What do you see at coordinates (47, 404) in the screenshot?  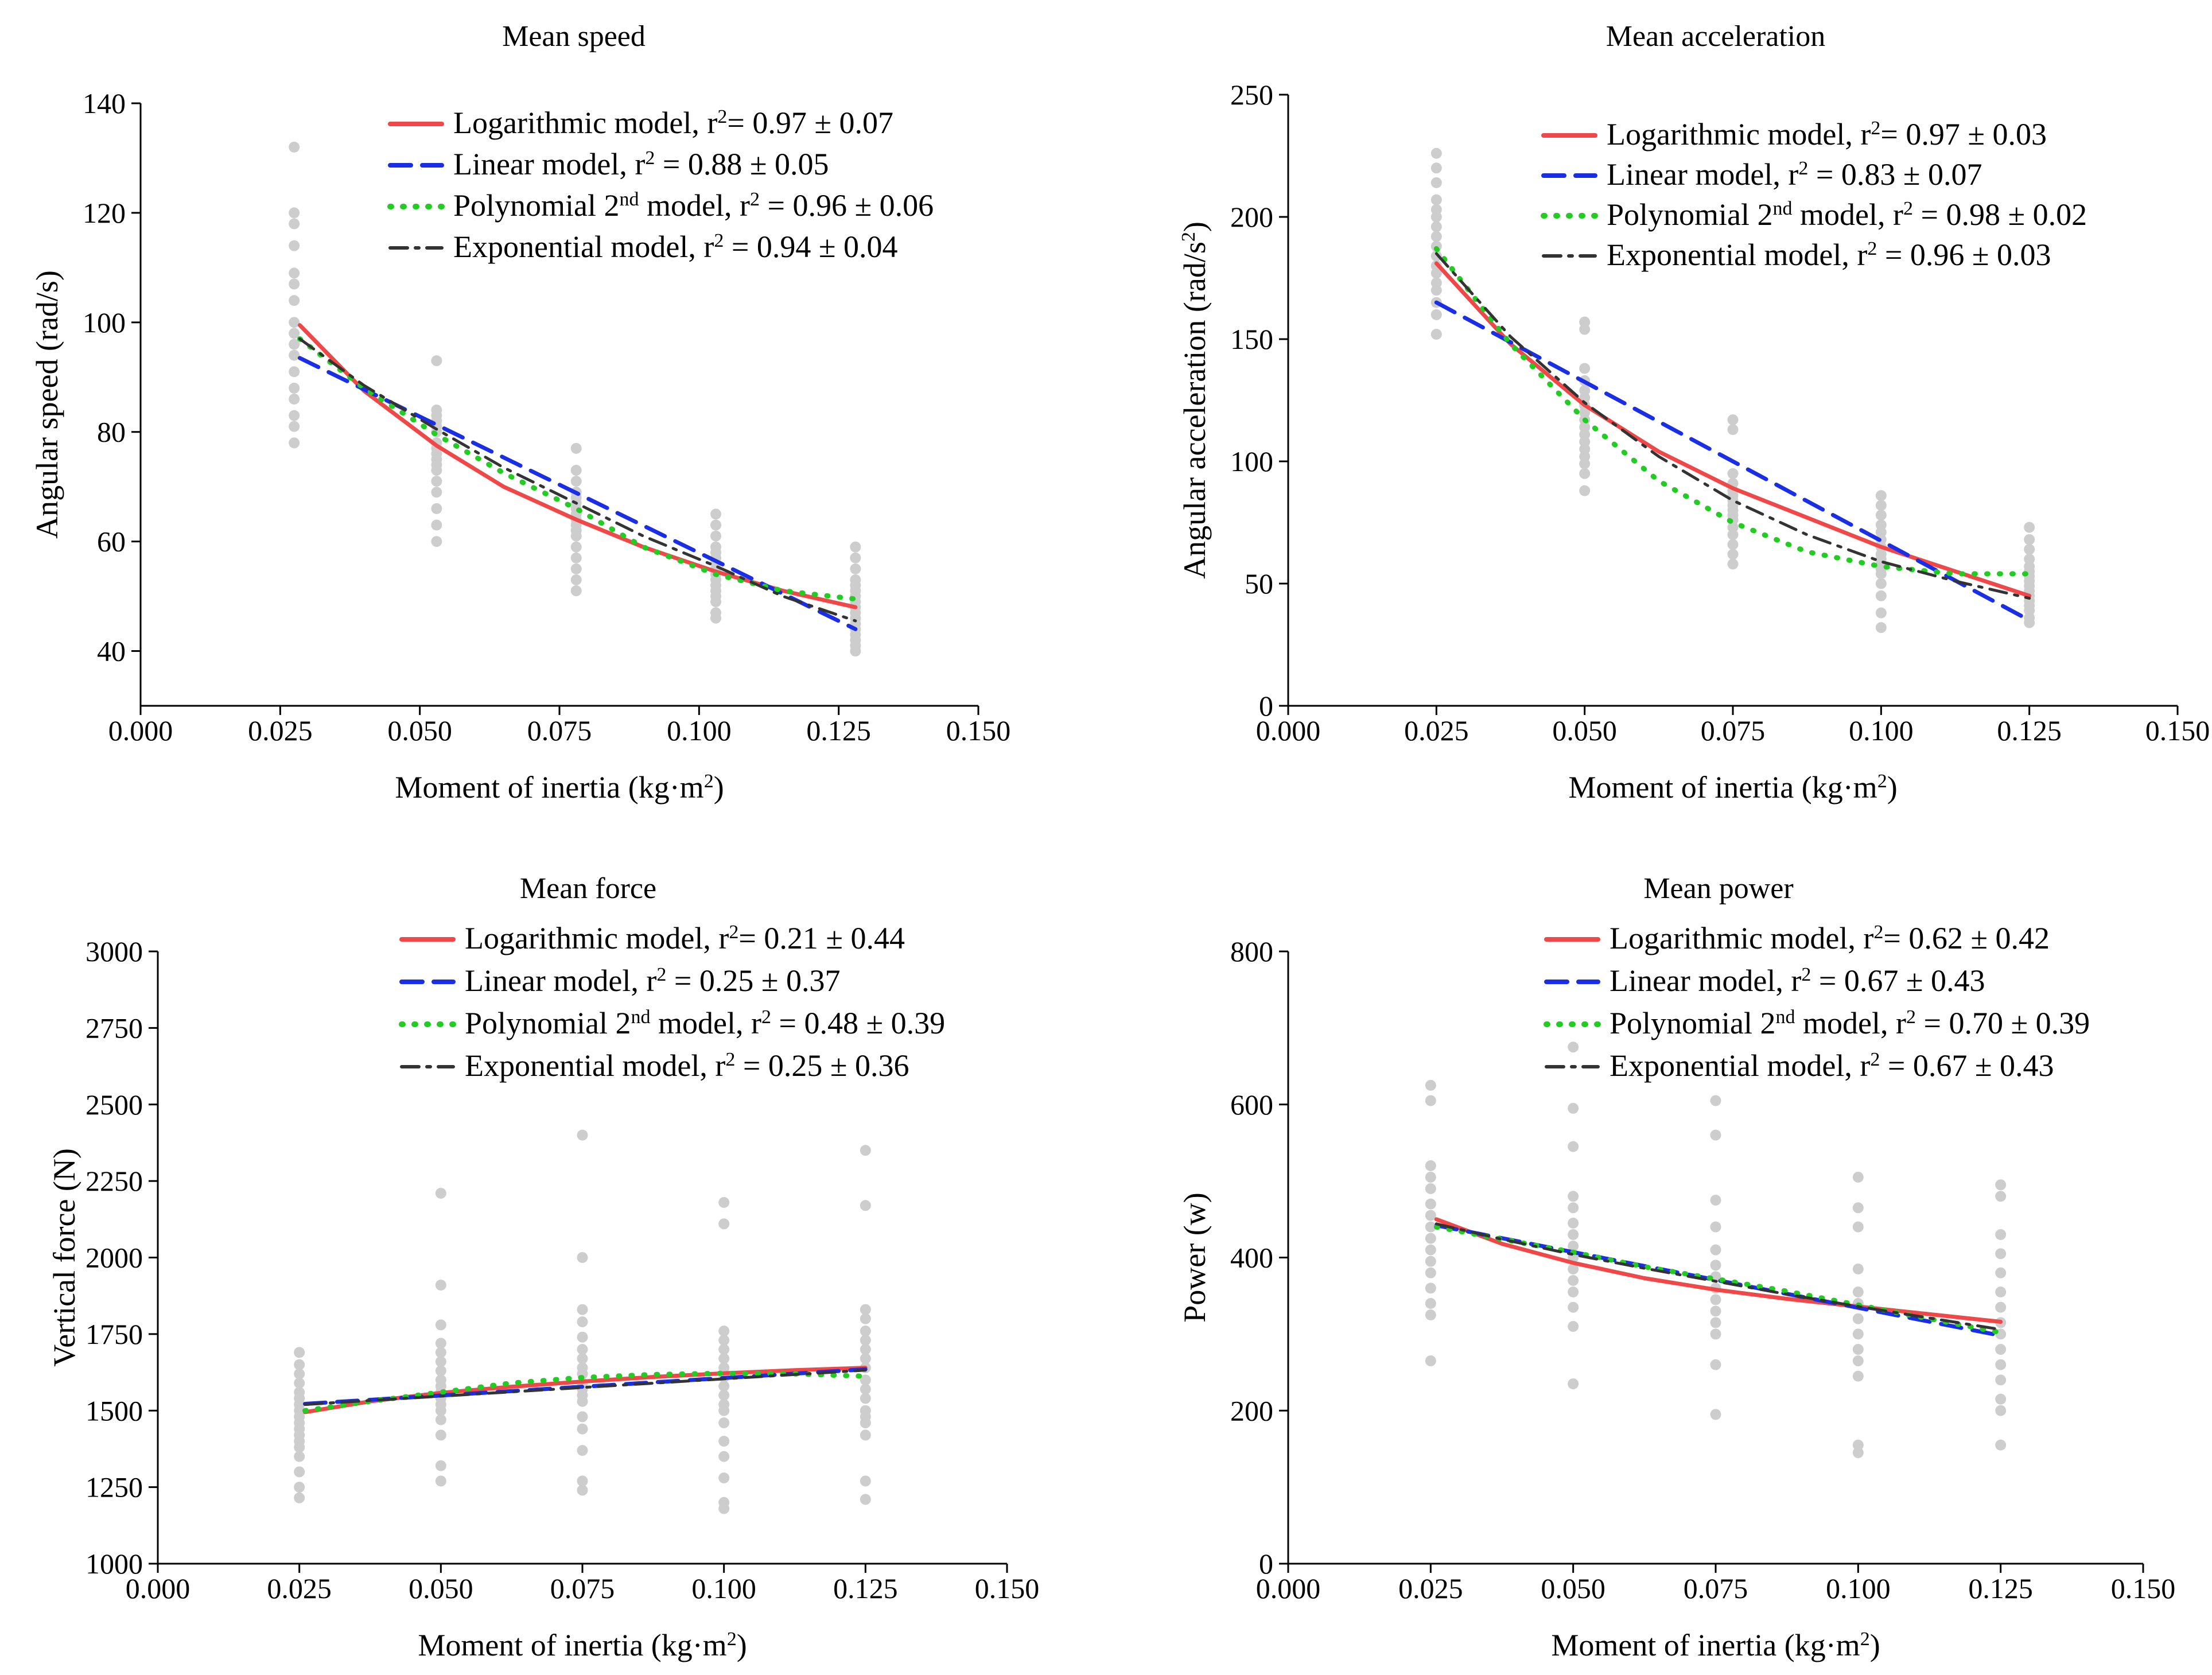 I see `y-axis-label: Angular speed (rad/s)` at bounding box center [47, 404].